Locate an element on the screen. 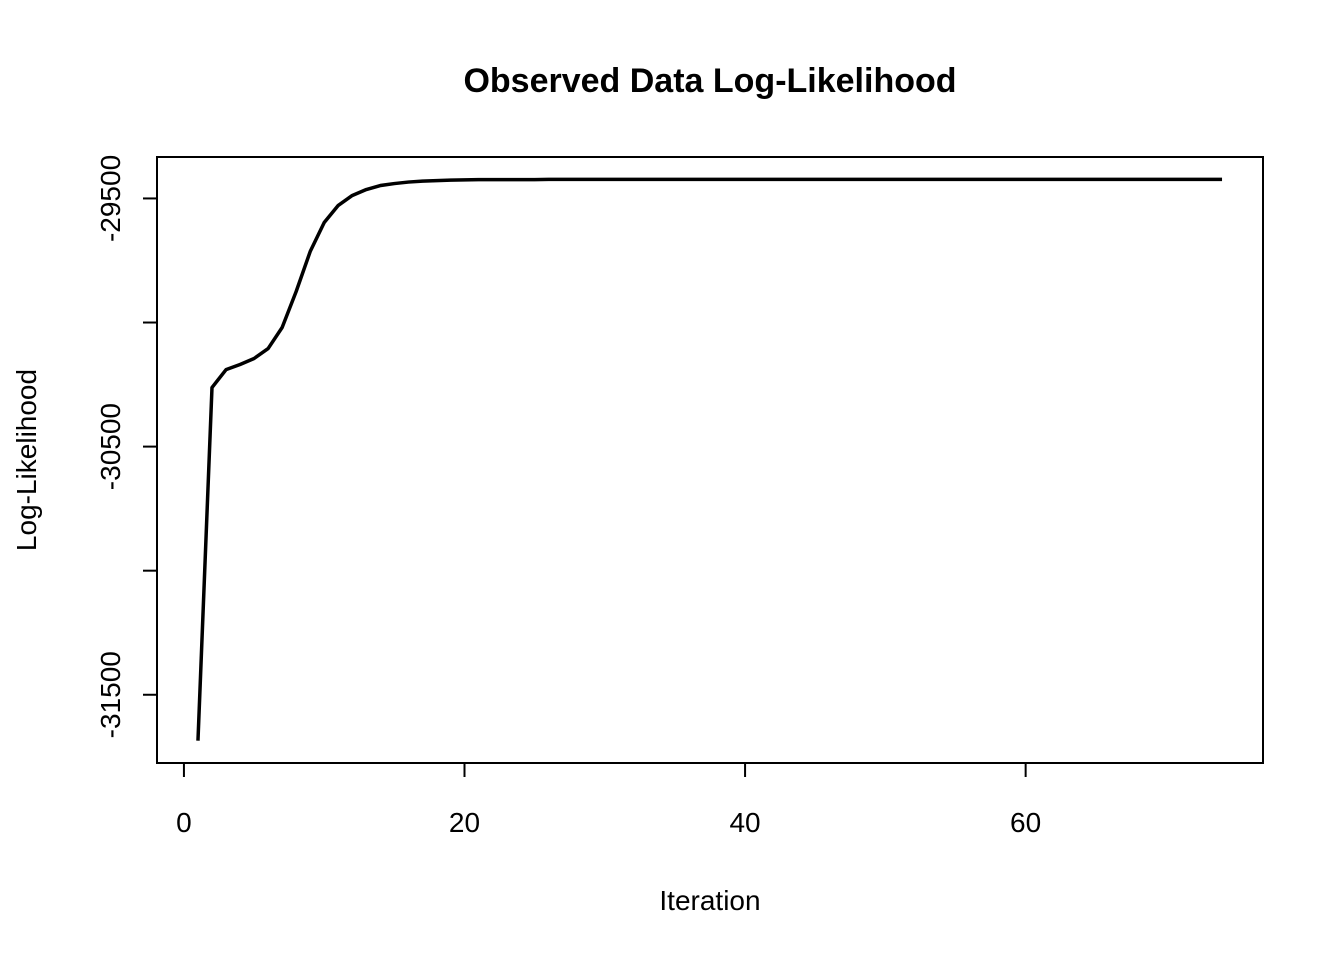 Image resolution: width=1344 pixels, height=965 pixels. x-axis-label: Iteration is located at coordinates (709, 900).